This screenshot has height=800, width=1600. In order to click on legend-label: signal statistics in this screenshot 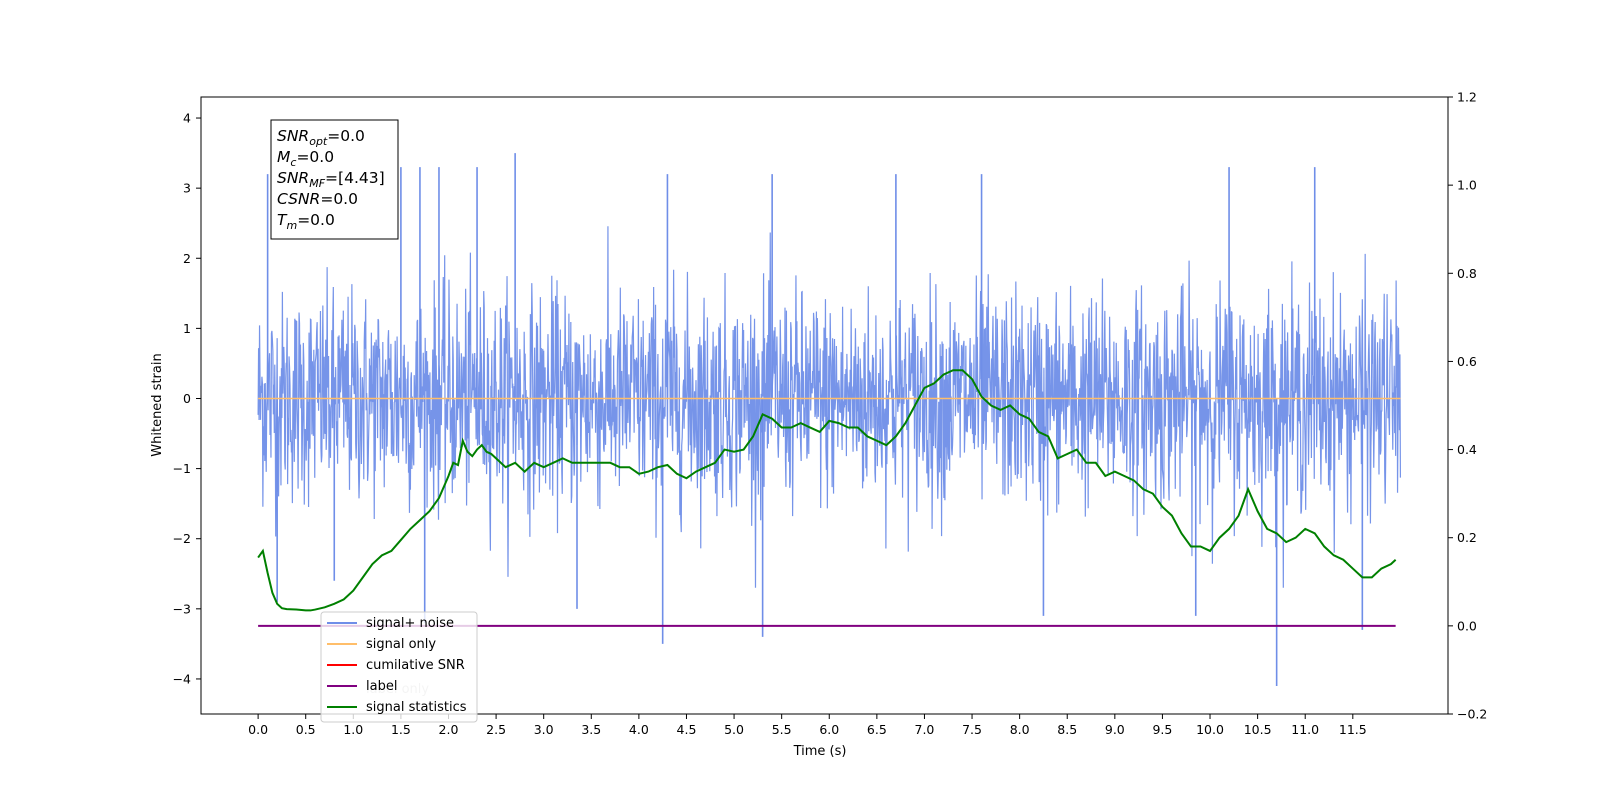, I will do `click(416, 707)`.